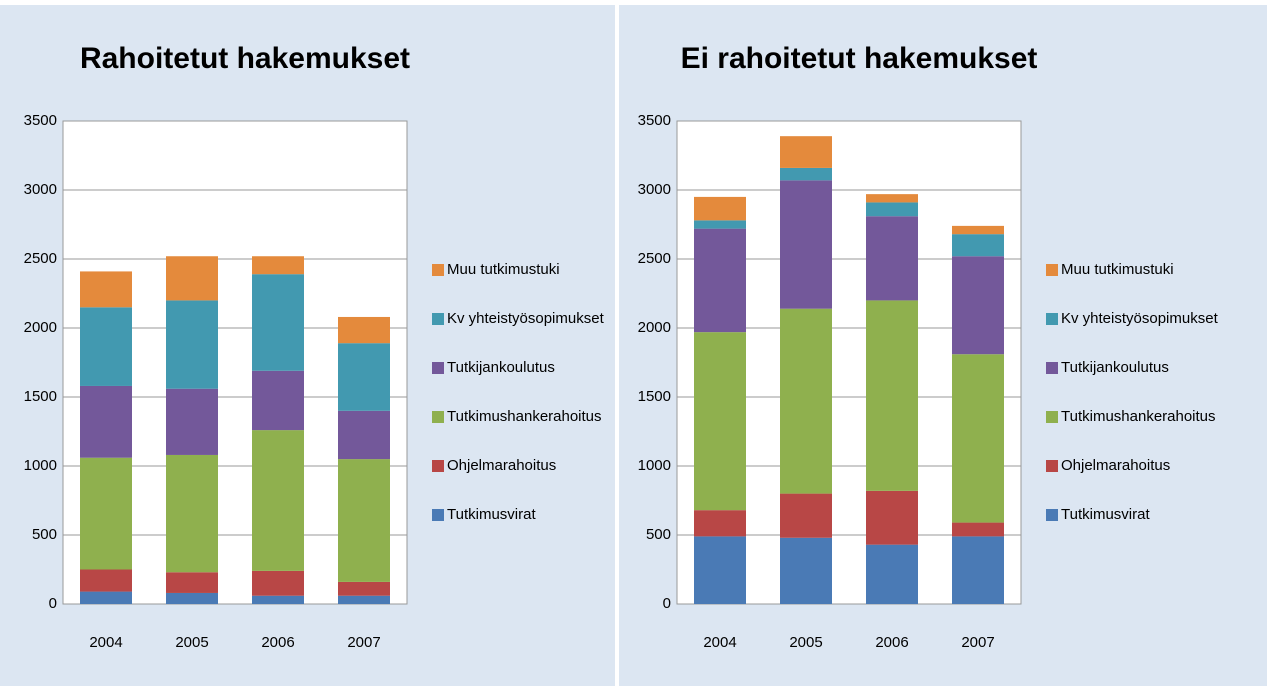  What do you see at coordinates (859, 58) in the screenshot?
I see `chart-title: Ei rahoitetut hakemukset` at bounding box center [859, 58].